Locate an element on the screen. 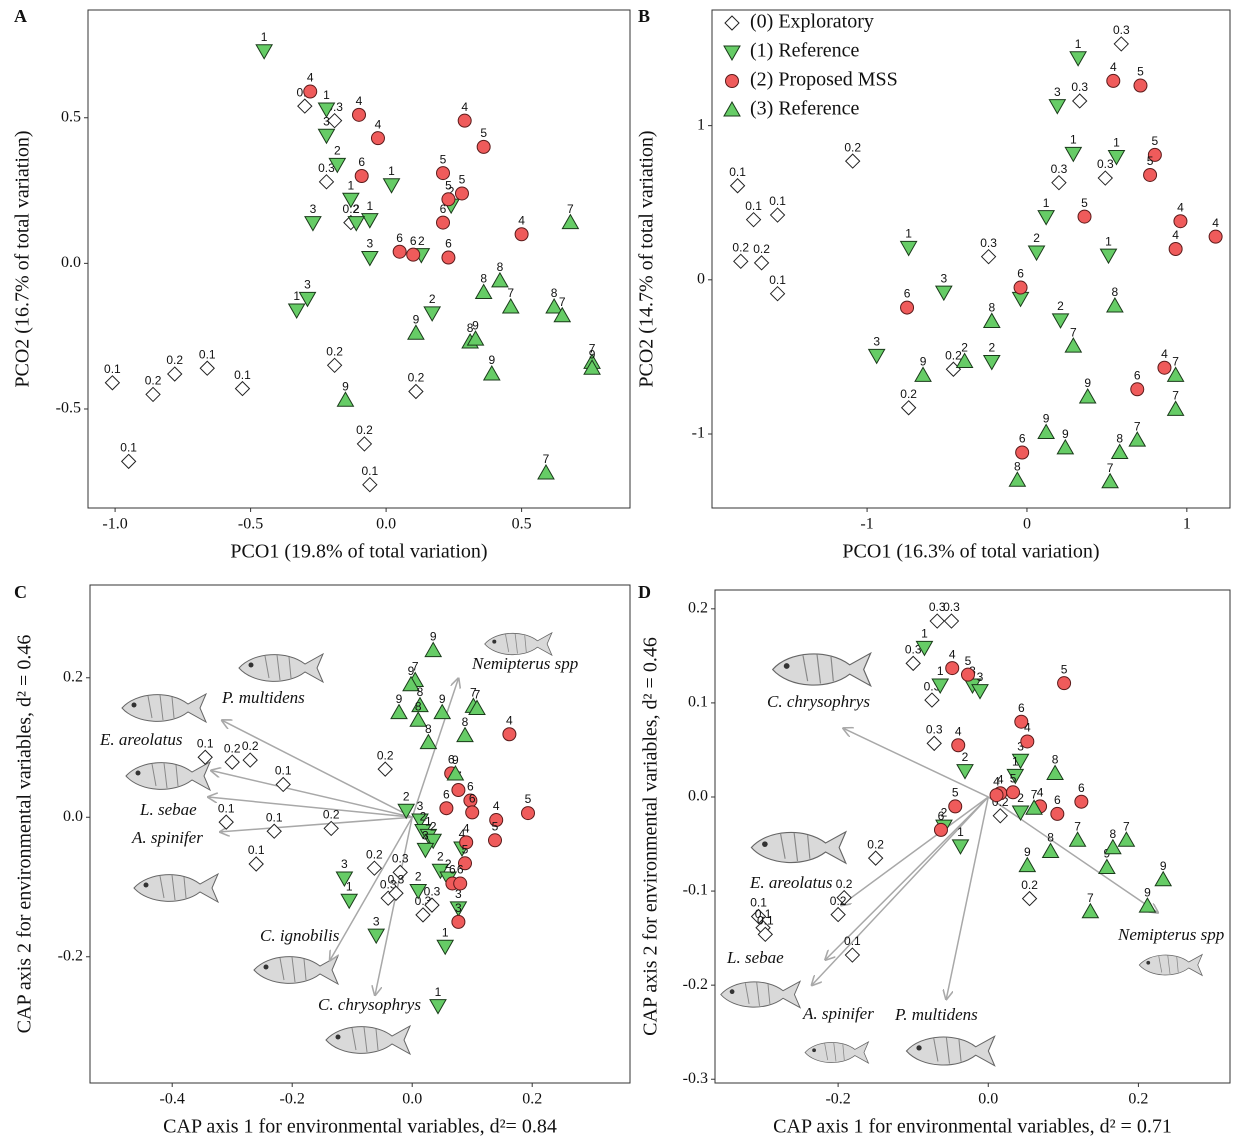  arrow-label: Nemipterus spp is located at coordinates (524, 663).